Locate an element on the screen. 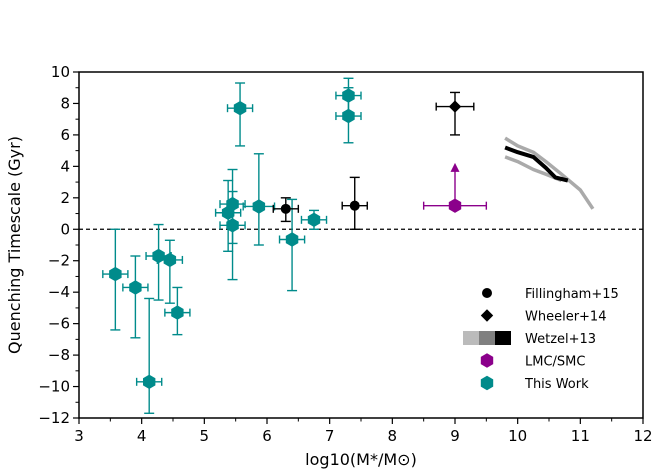 Image resolution: width=664 pixels, height=475 pixels. x-tick-label: 8 is located at coordinates (393, 436).